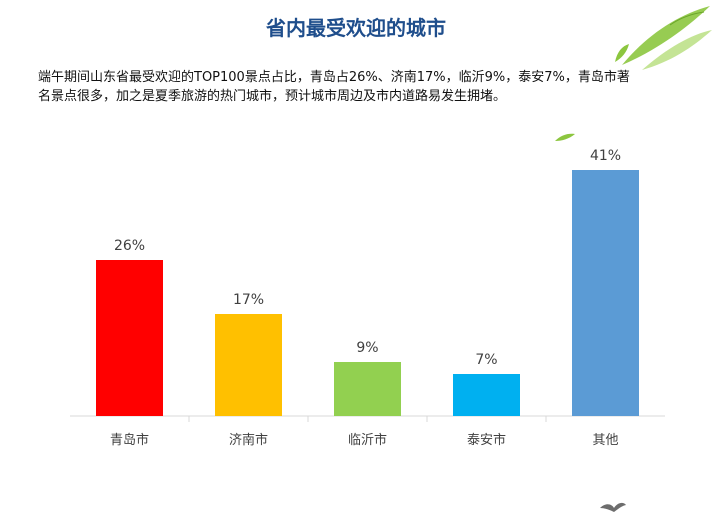  What do you see at coordinates (605, 440) in the screenshot?
I see `x-tick-label: 其他` at bounding box center [605, 440].